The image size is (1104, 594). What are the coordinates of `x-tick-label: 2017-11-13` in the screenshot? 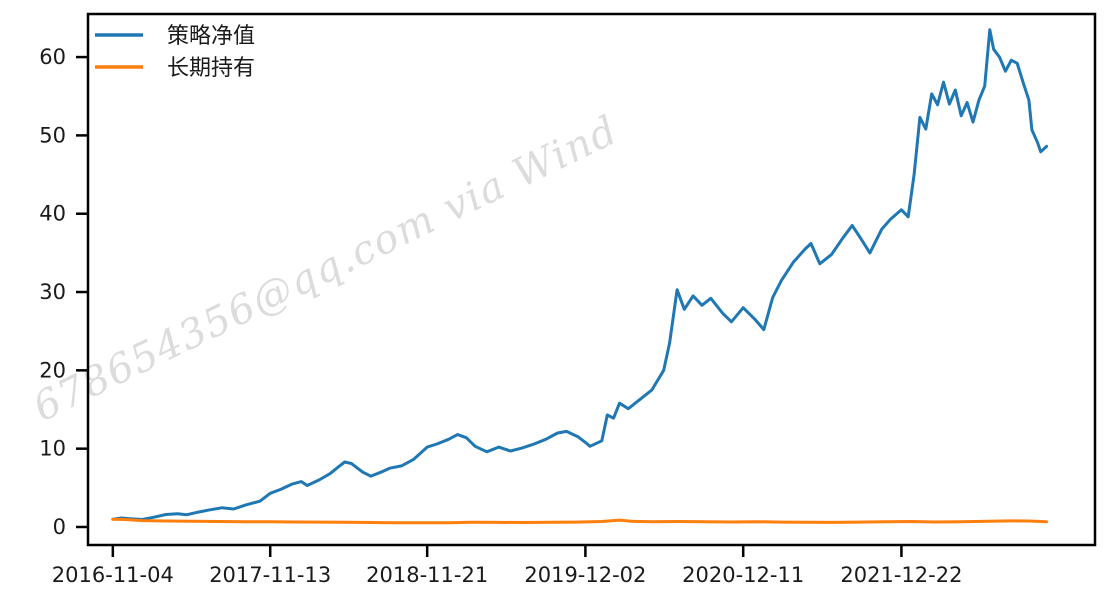 It's located at (270, 575).